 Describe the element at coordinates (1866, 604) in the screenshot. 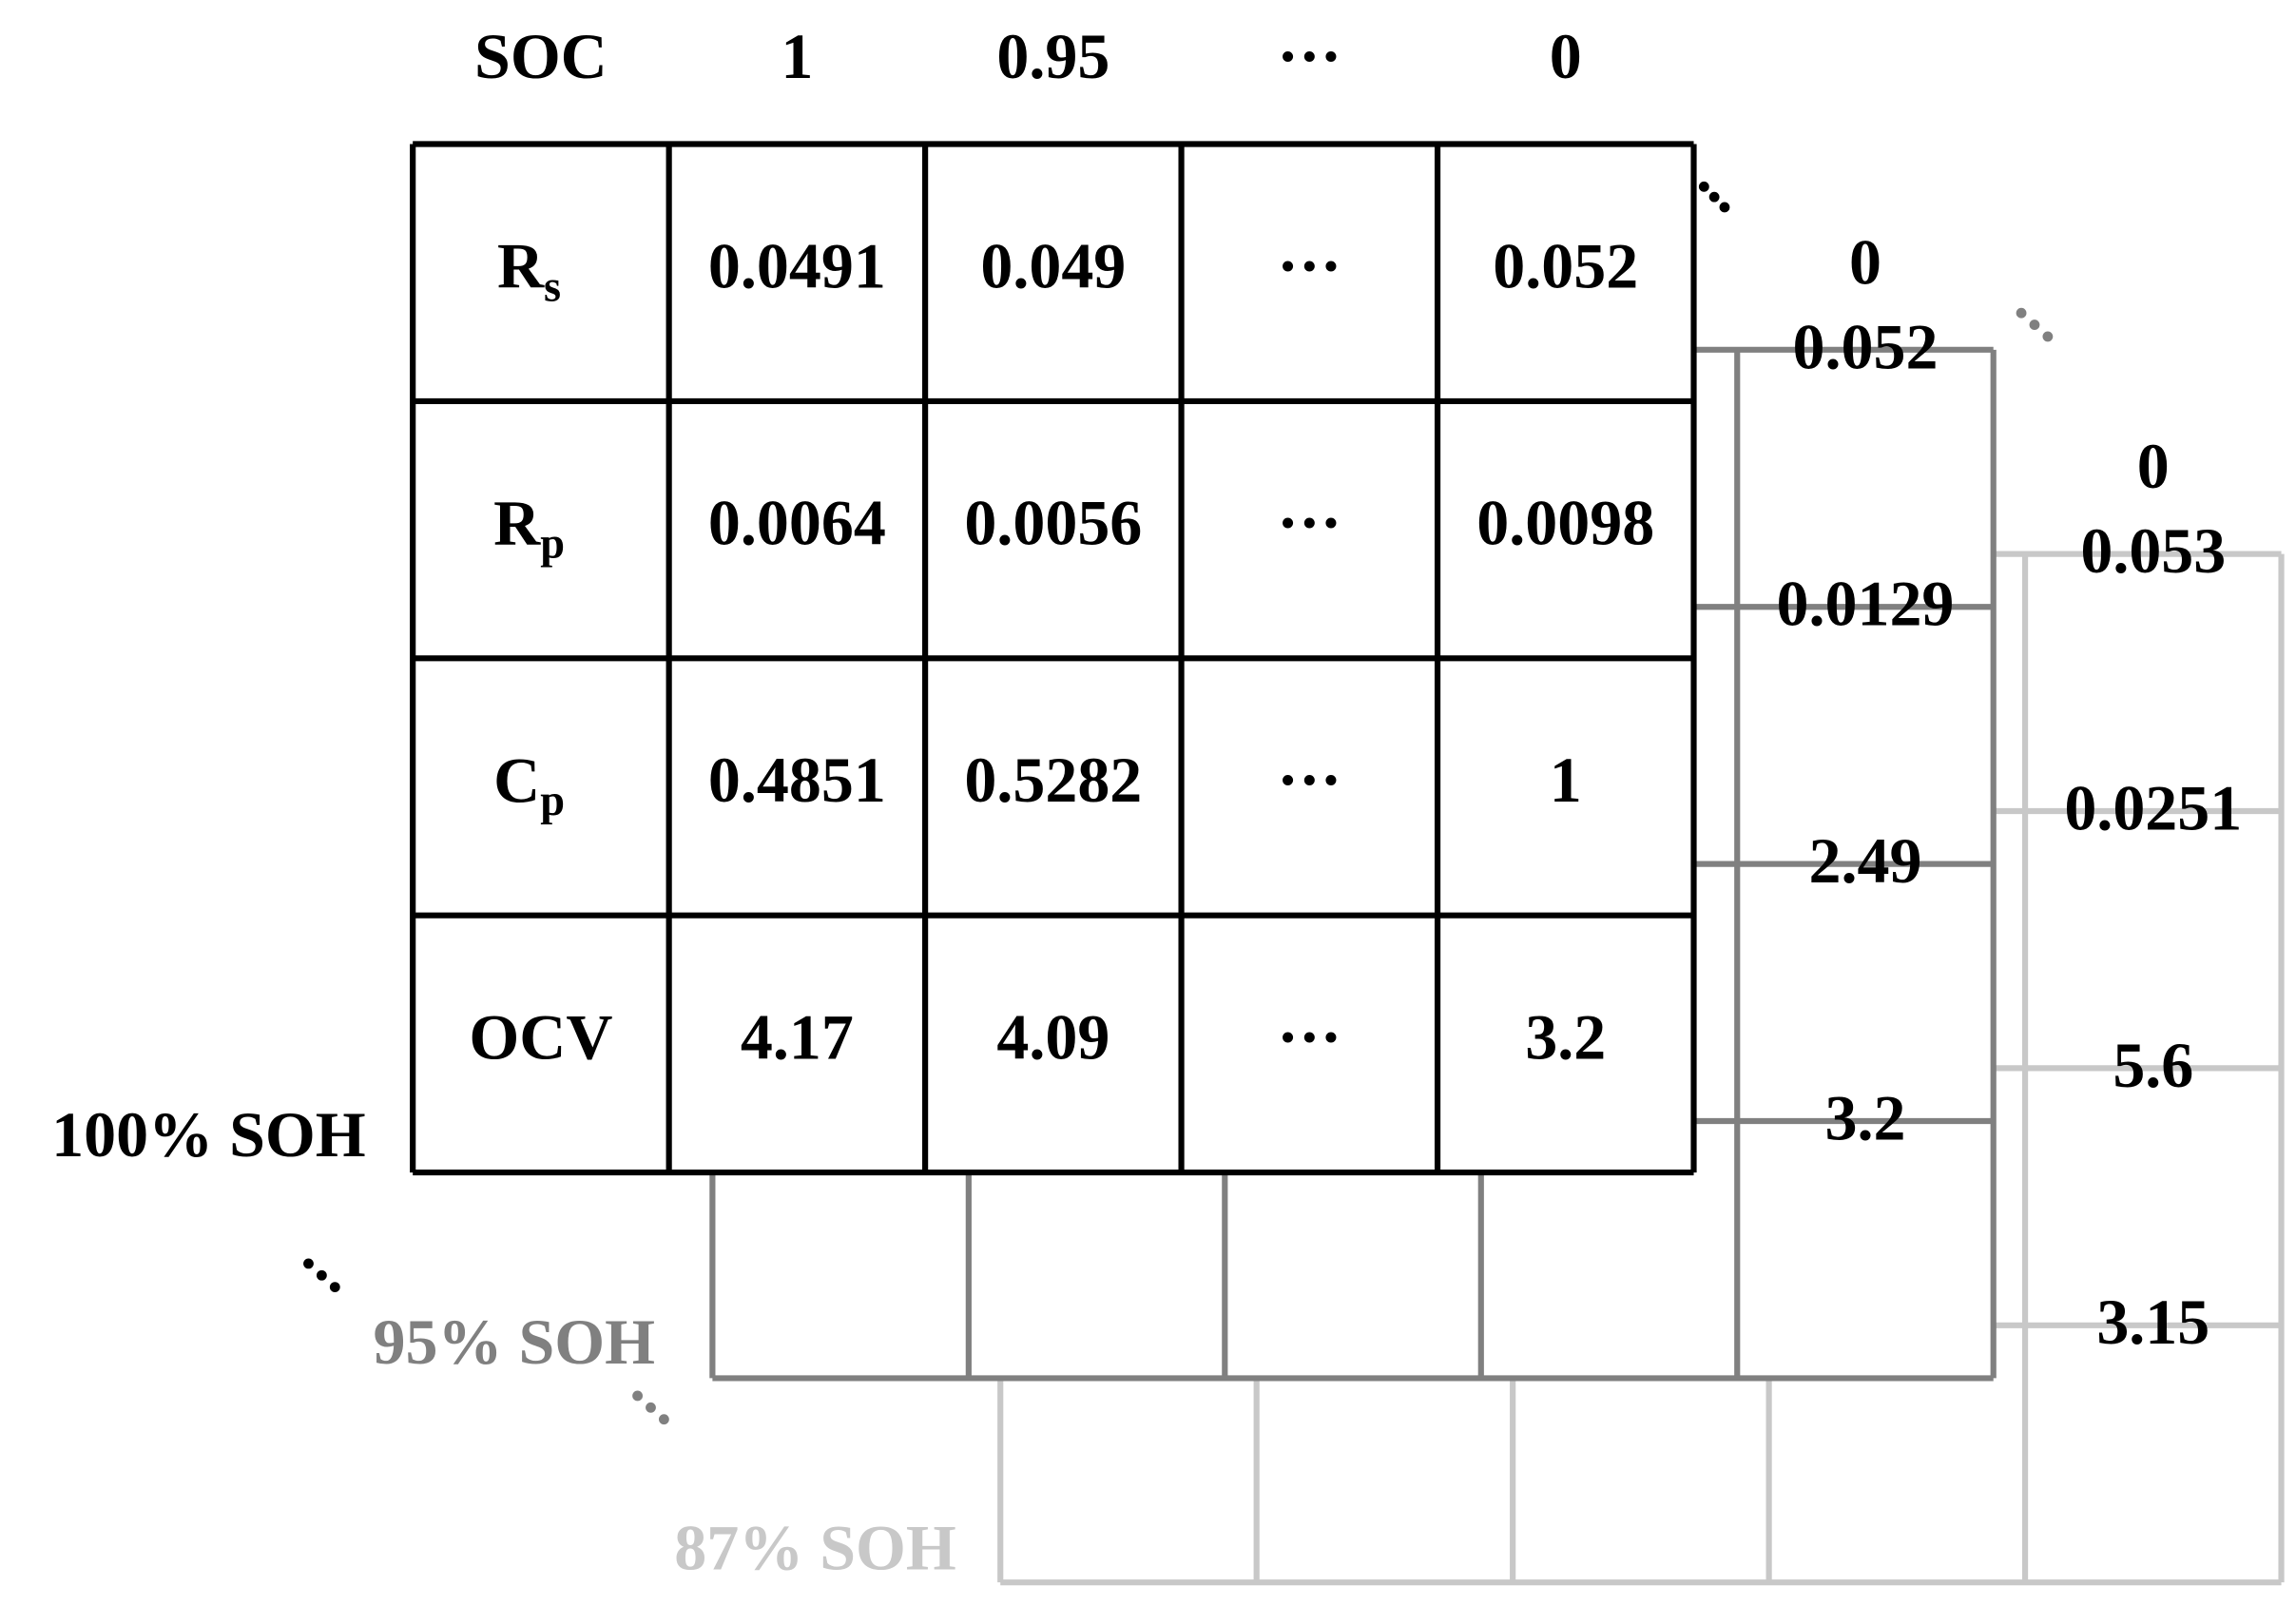

I see `cell-text: 0.0129` at that location.